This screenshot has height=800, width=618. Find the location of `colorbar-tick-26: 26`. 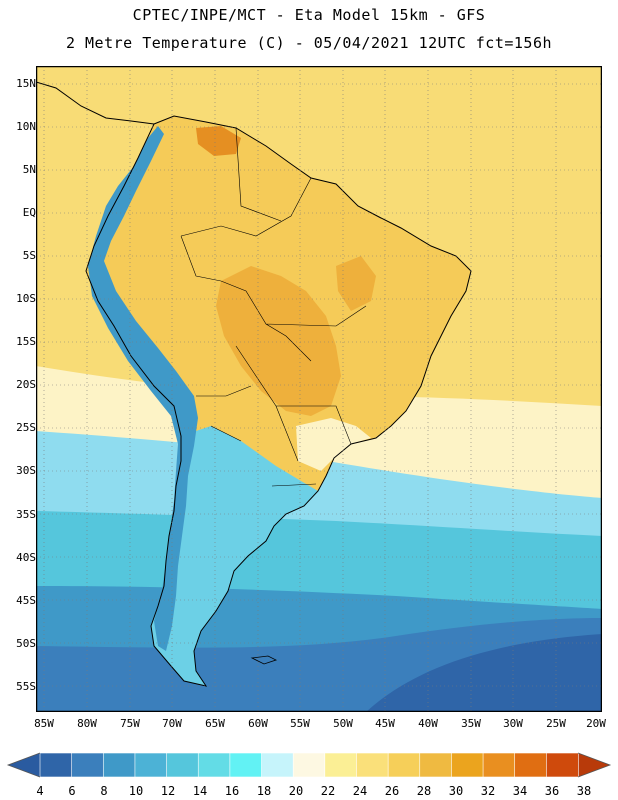

colorbar-tick-26: 26 is located at coordinates (392, 791).